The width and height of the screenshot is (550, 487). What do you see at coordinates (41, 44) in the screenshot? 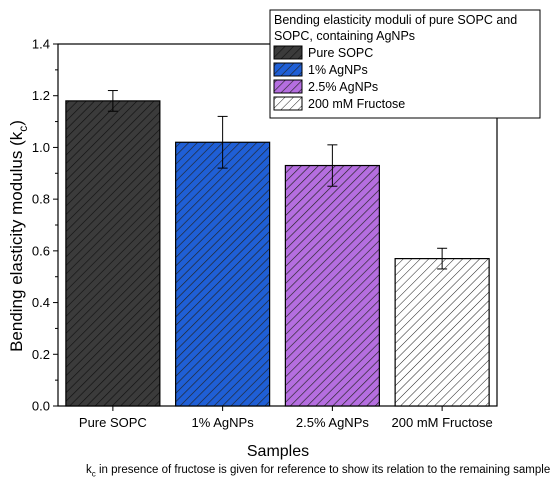
I see `y-tick-label: 1.4` at bounding box center [41, 44].